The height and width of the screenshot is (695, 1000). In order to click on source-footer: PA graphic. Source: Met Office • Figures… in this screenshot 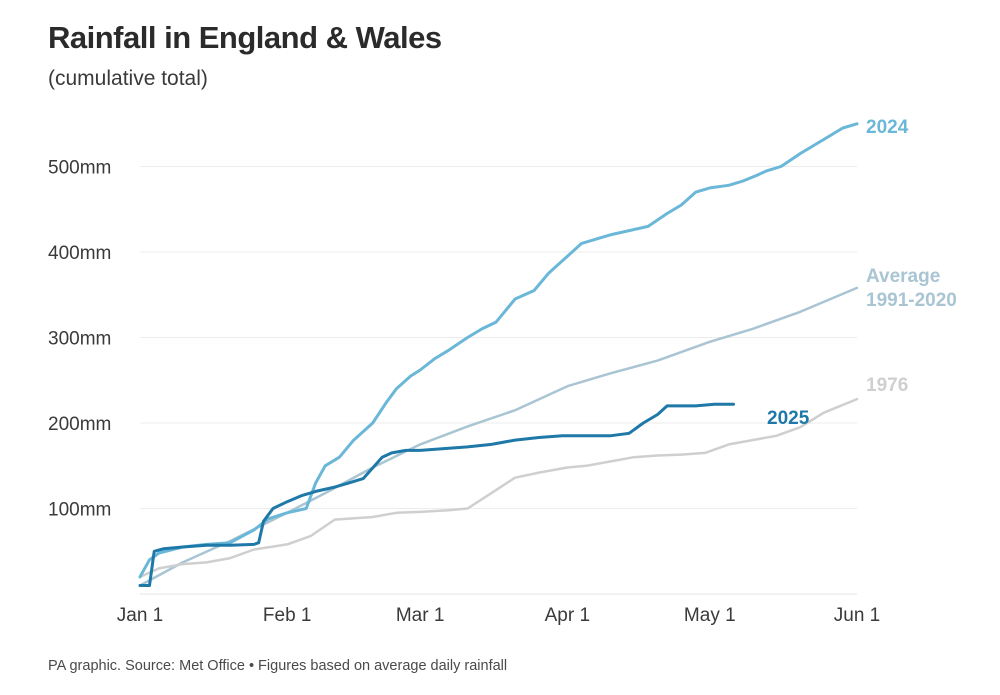, I will do `click(278, 666)`.